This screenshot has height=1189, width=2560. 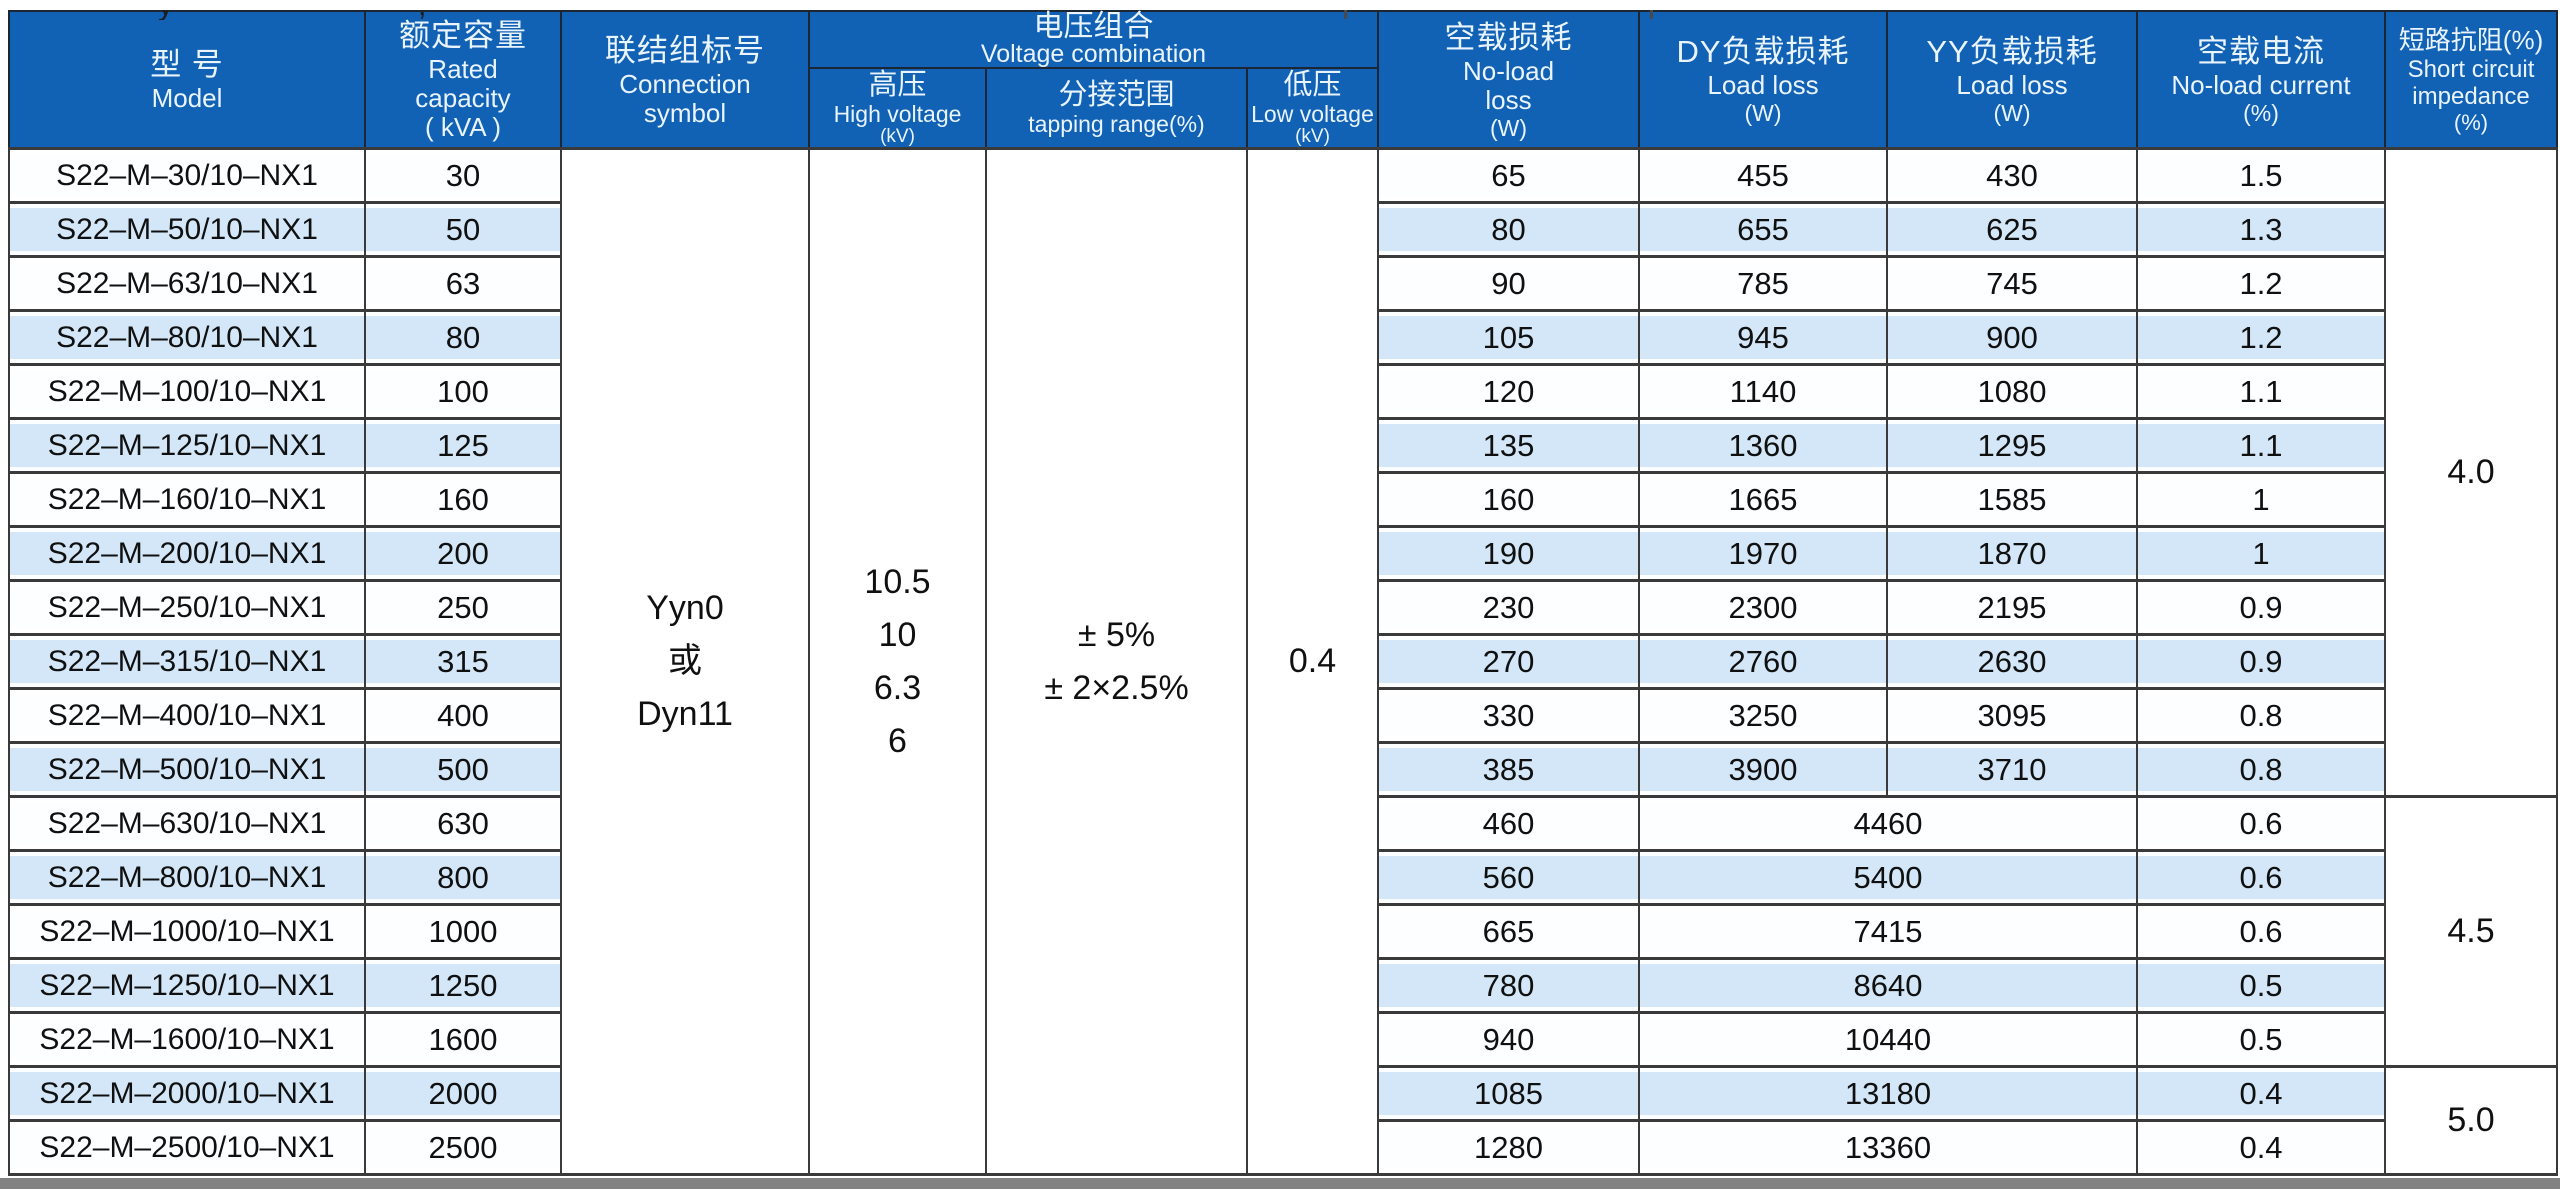 What do you see at coordinates (187, 985) in the screenshot?
I see `model-cell: S22–M–1250/10–NX1` at bounding box center [187, 985].